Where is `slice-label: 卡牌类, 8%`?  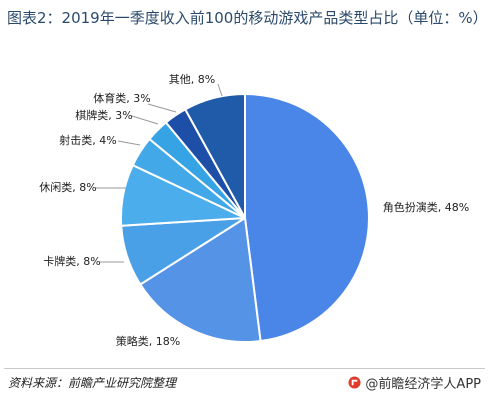 slice-label: 卡牌类, 8% is located at coordinates (71, 261).